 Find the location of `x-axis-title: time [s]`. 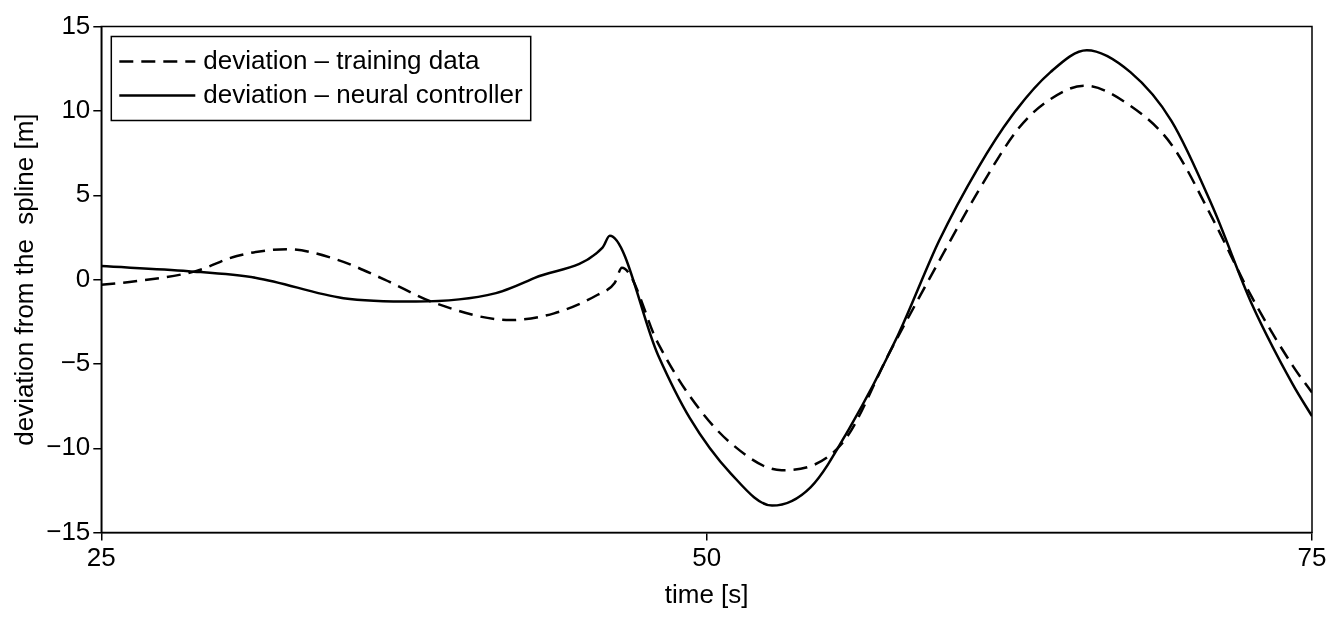

x-axis-title: time [s] is located at coordinates (706, 593).